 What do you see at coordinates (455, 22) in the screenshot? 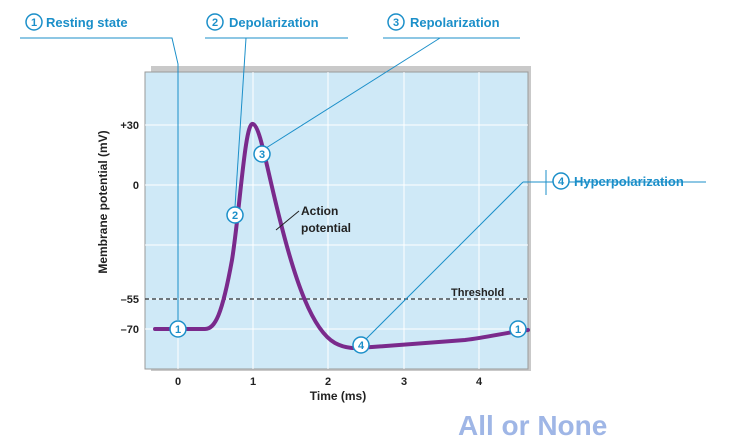
I see `svg-text: Repolarization` at bounding box center [455, 22].